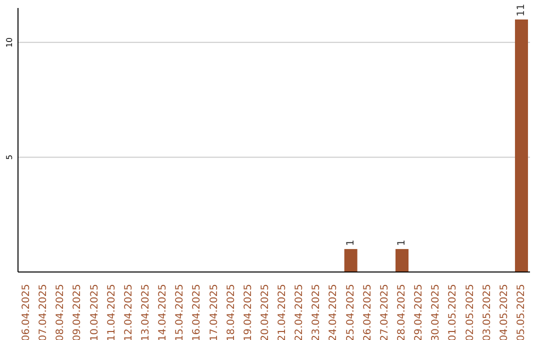  I want to click on y-tick-label: 5, so click(9, 157).